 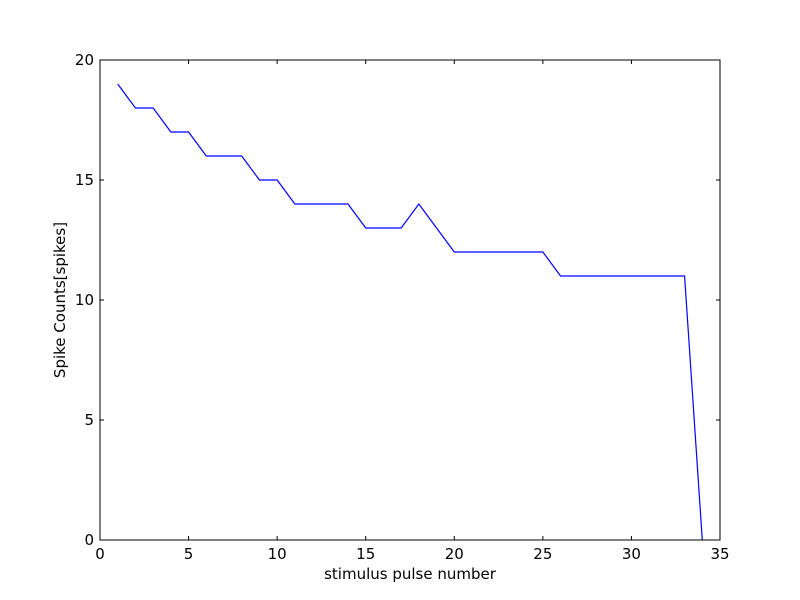 What do you see at coordinates (719, 554) in the screenshot?
I see `x-tick-label: 35` at bounding box center [719, 554].